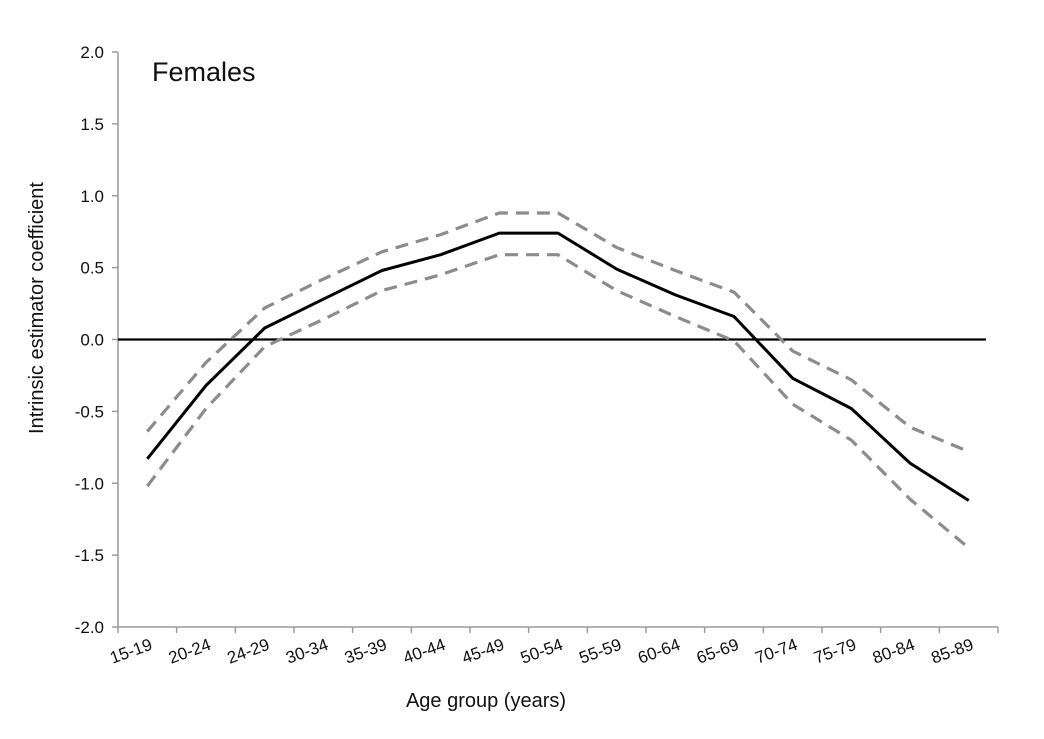 The height and width of the screenshot is (739, 1044). What do you see at coordinates (89, 555) in the screenshot?
I see `y-tick-label: -1.5` at bounding box center [89, 555].